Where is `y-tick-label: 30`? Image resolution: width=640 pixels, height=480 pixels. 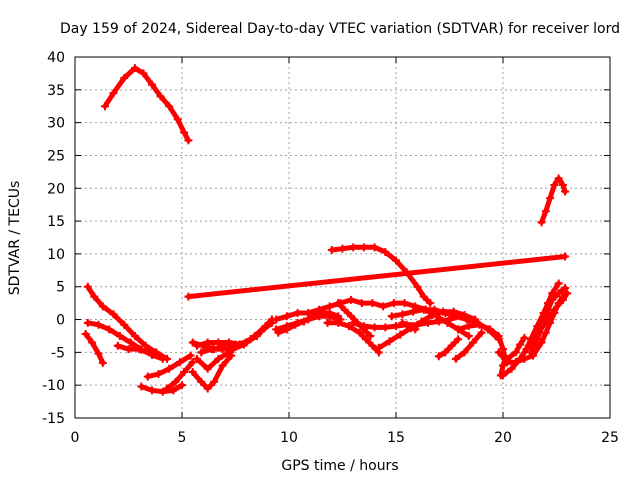
y-tick-label: 30 is located at coordinates (56, 124).